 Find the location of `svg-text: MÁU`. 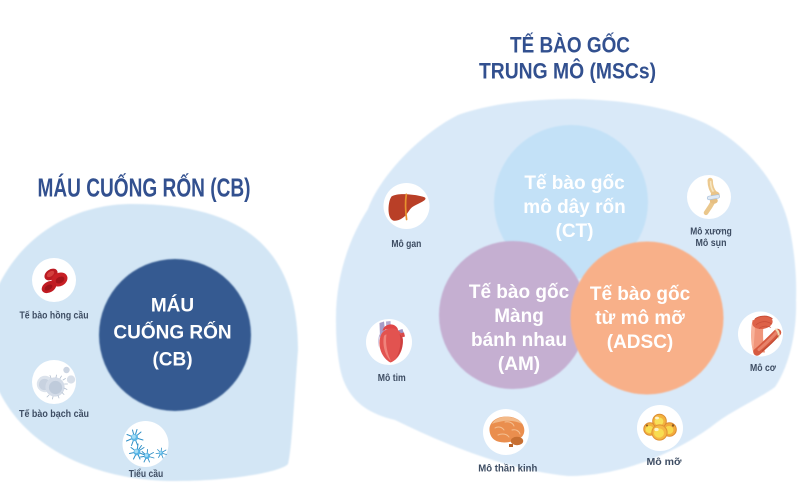

svg-text: MÁU is located at coordinates (172, 306).